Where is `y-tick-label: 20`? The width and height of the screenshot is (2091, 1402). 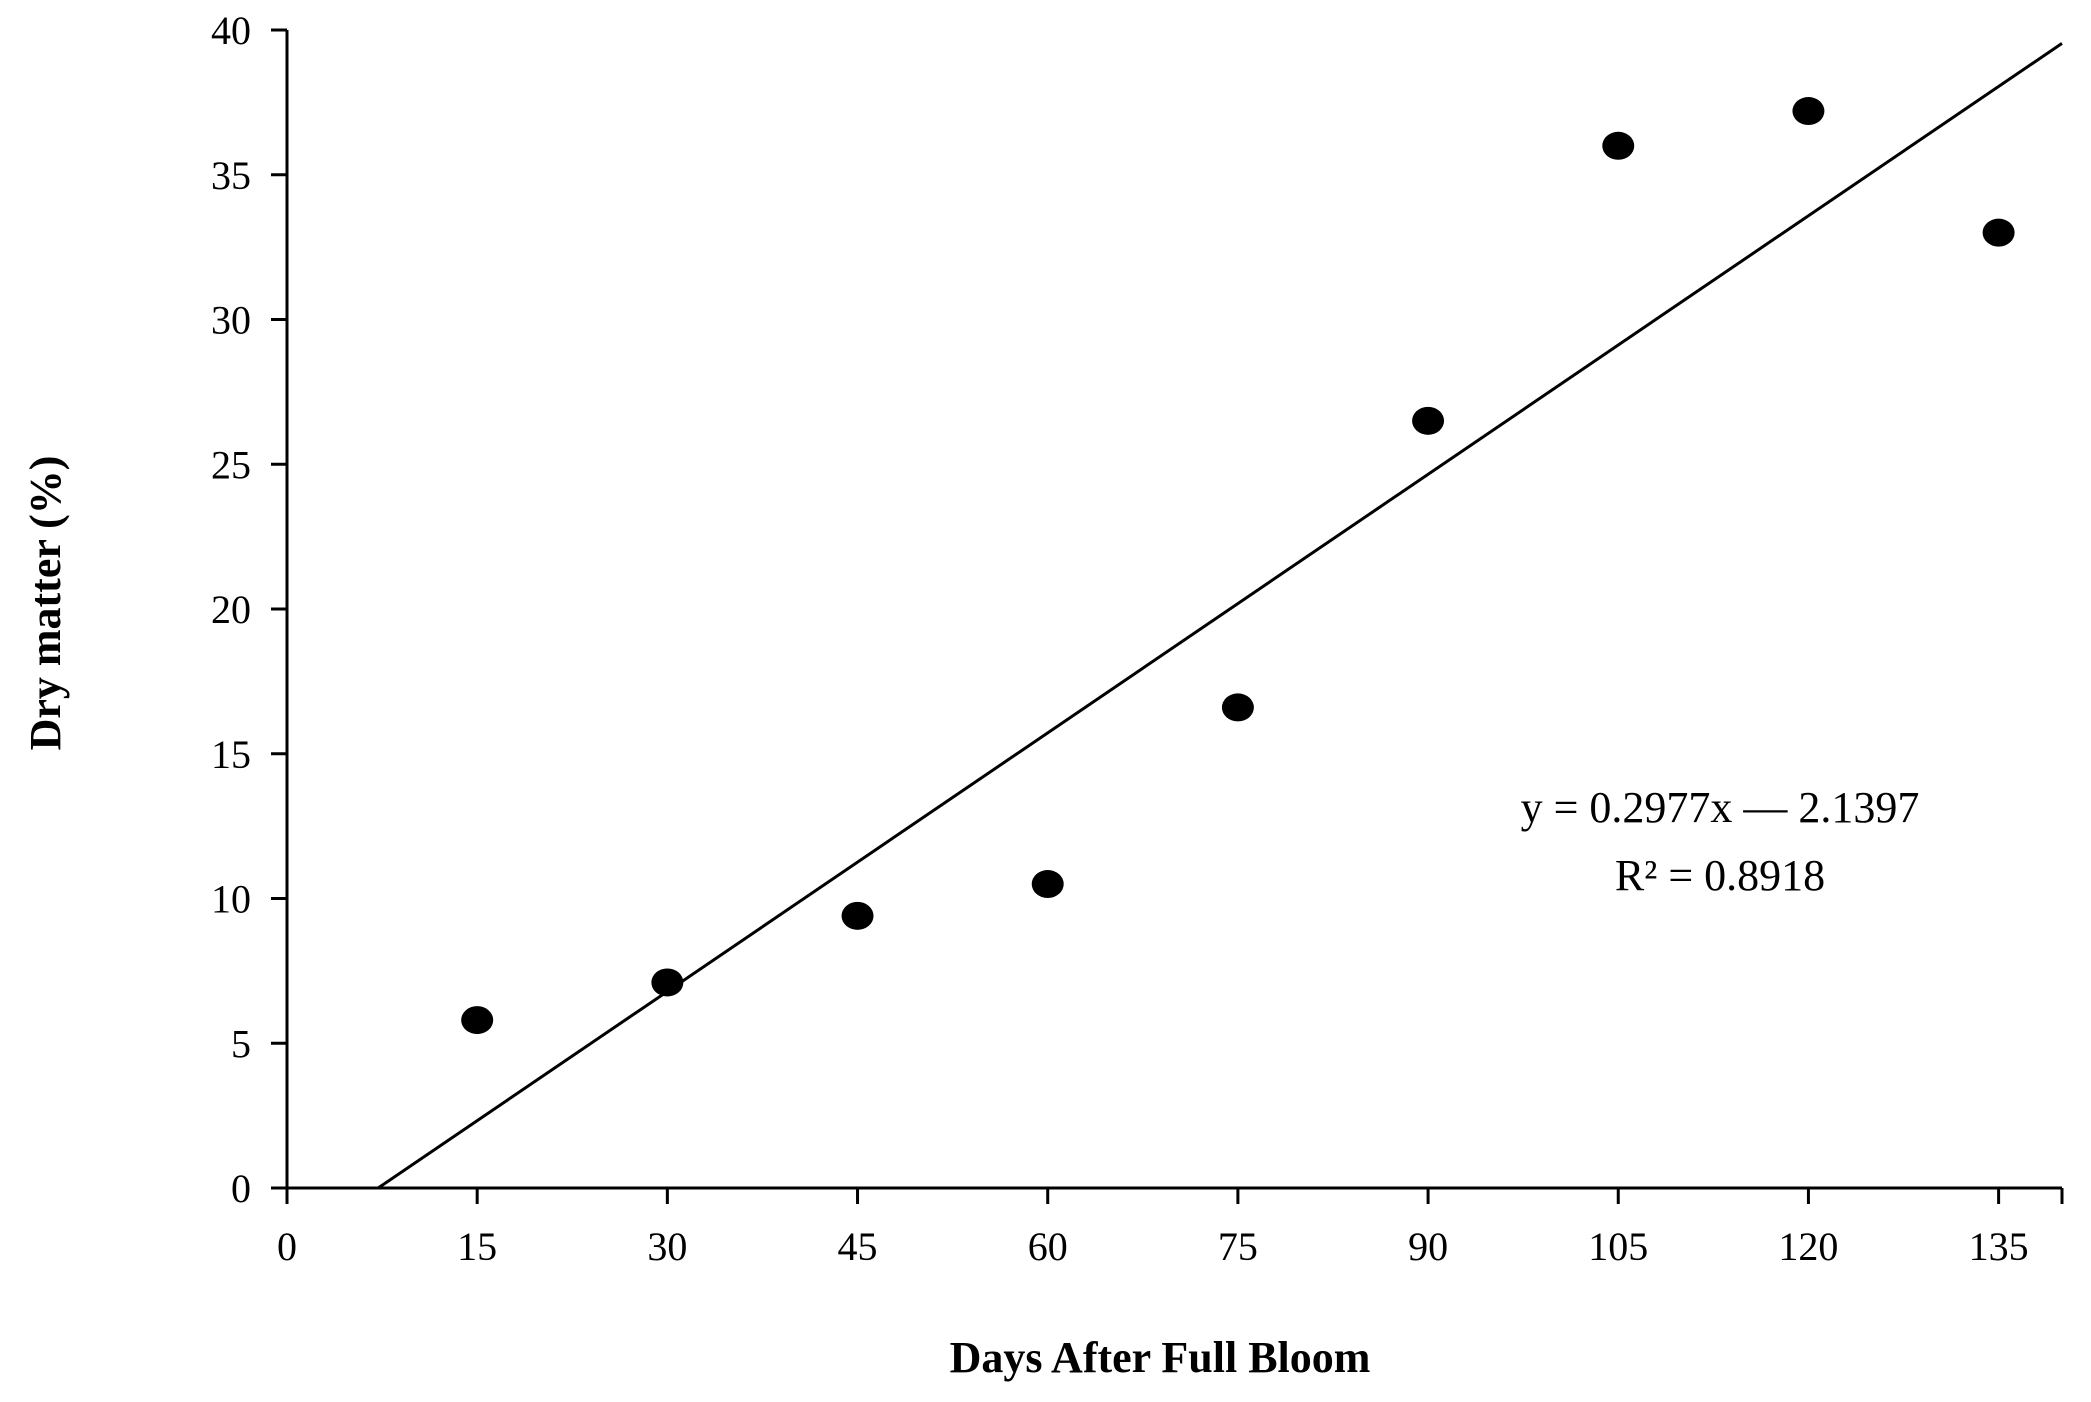 y-tick-label: 20 is located at coordinates (231, 609).